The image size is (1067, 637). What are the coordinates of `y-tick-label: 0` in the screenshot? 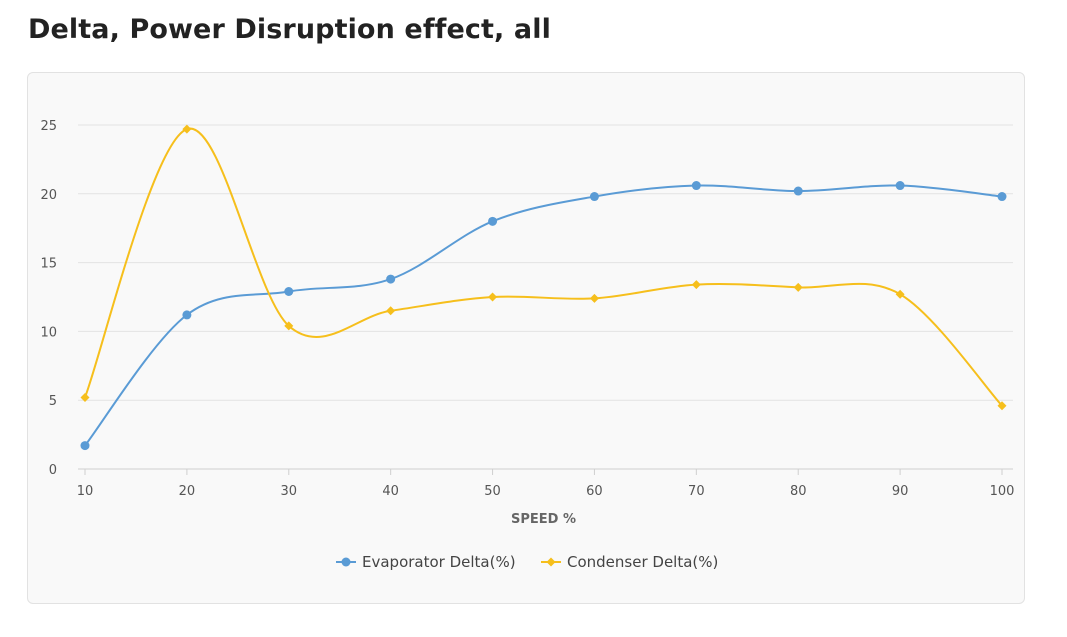 It's located at (53, 470).